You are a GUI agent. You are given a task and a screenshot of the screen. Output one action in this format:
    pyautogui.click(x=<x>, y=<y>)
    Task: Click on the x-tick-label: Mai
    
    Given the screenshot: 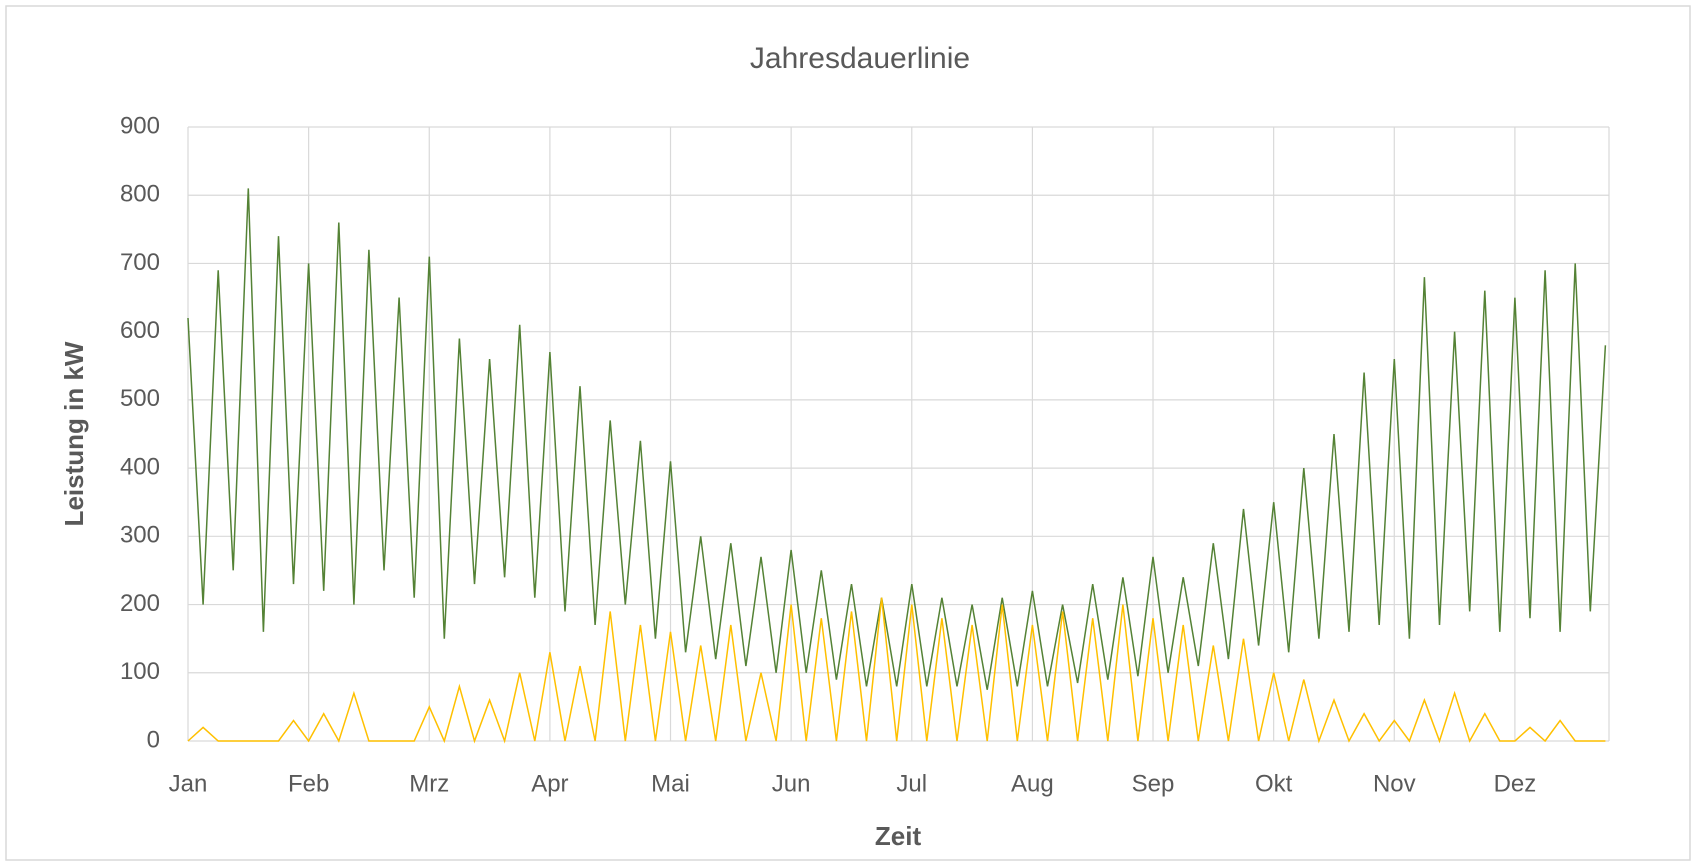 What is the action you would take?
    pyautogui.click(x=670, y=783)
    